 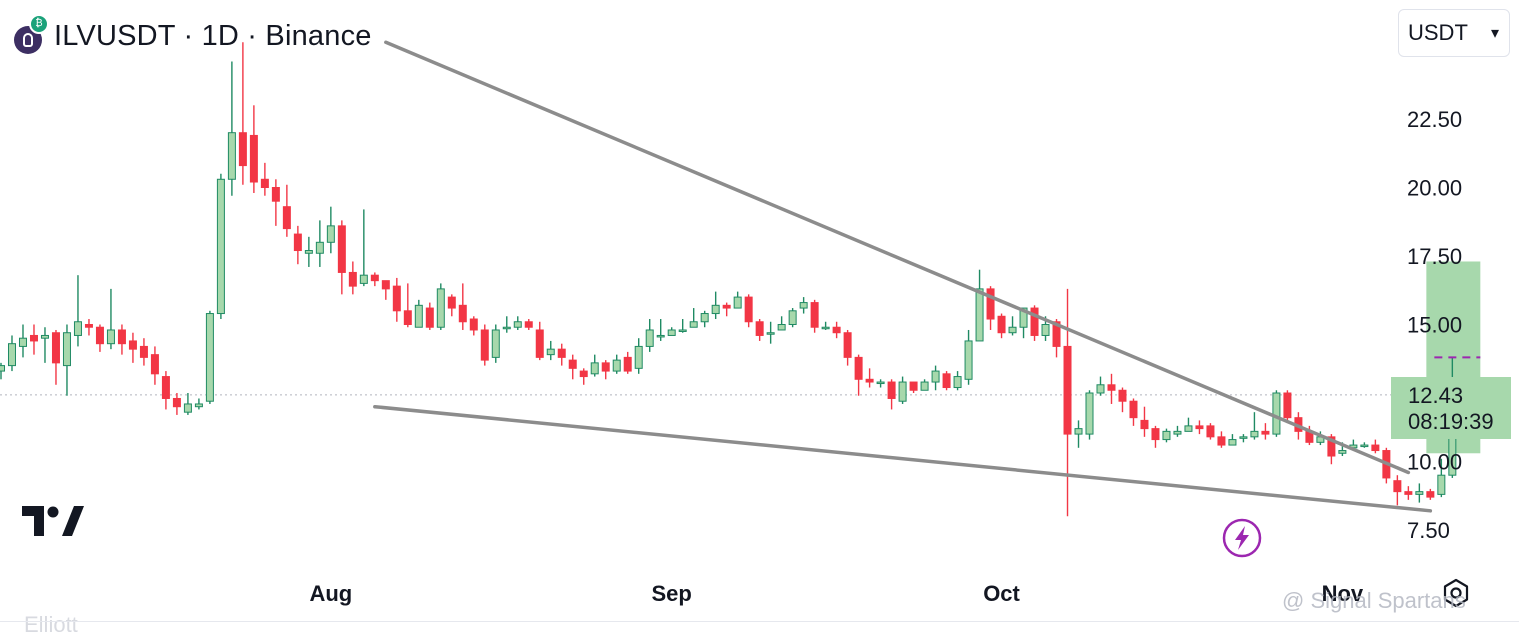 I want to click on time-tick-label: Nov, so click(x=1343, y=593).